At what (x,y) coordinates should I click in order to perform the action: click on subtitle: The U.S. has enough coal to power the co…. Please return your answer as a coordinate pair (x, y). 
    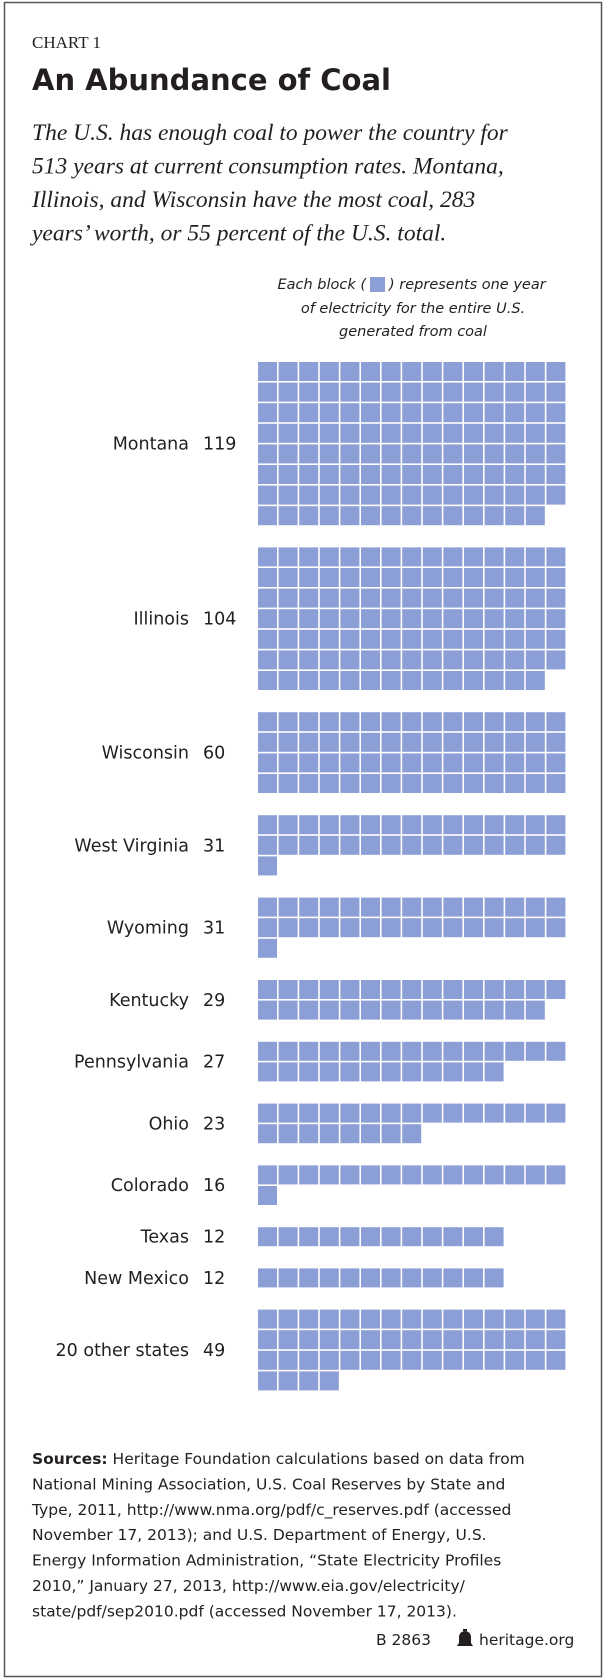
    Looking at the image, I should click on (269, 183).